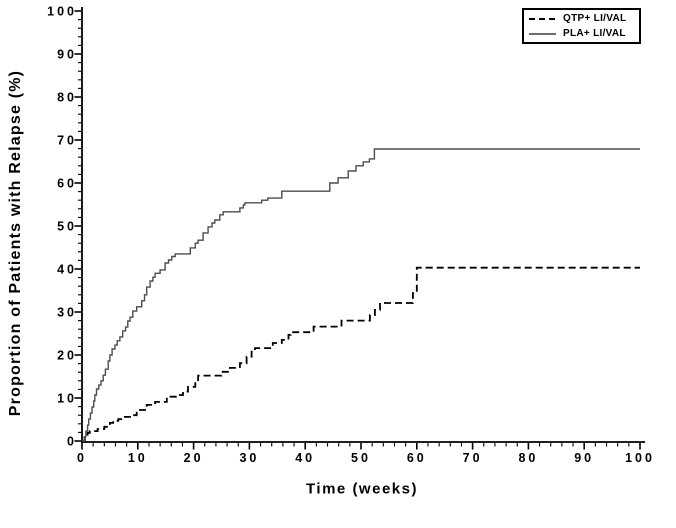  Describe the element at coordinates (542, 18) in the screenshot. I see `dashed-line-sample-icon` at that location.